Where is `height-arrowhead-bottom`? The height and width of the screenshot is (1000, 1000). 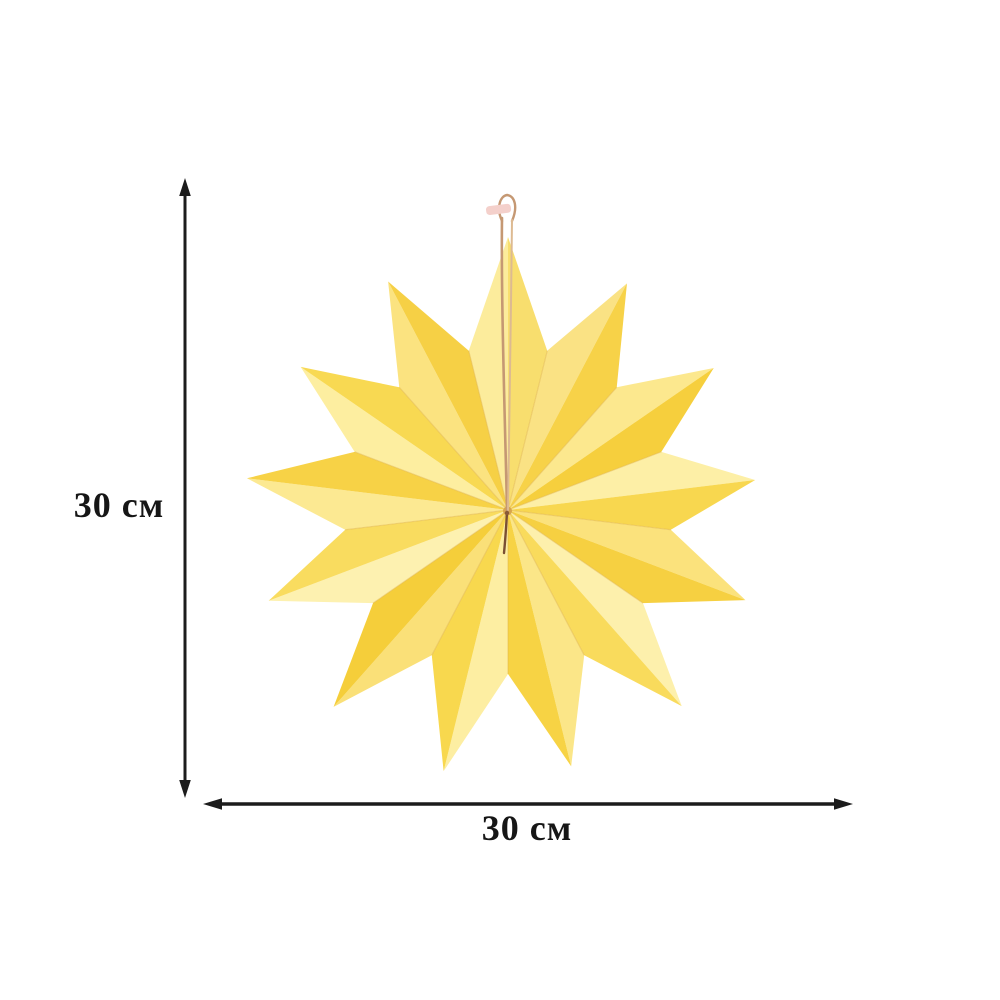
height-arrowhead-bottom is located at coordinates (185, 789).